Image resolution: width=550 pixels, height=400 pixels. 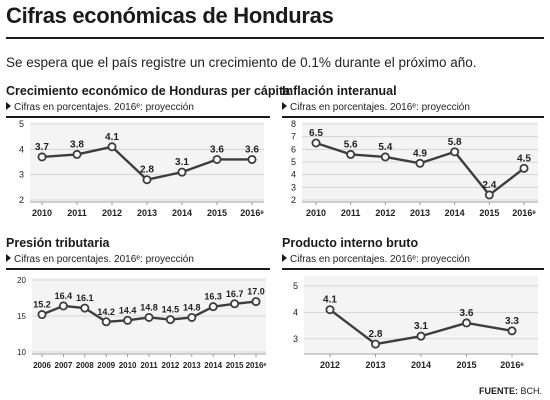 I want to click on data-label: 16.7, so click(x=235, y=294).